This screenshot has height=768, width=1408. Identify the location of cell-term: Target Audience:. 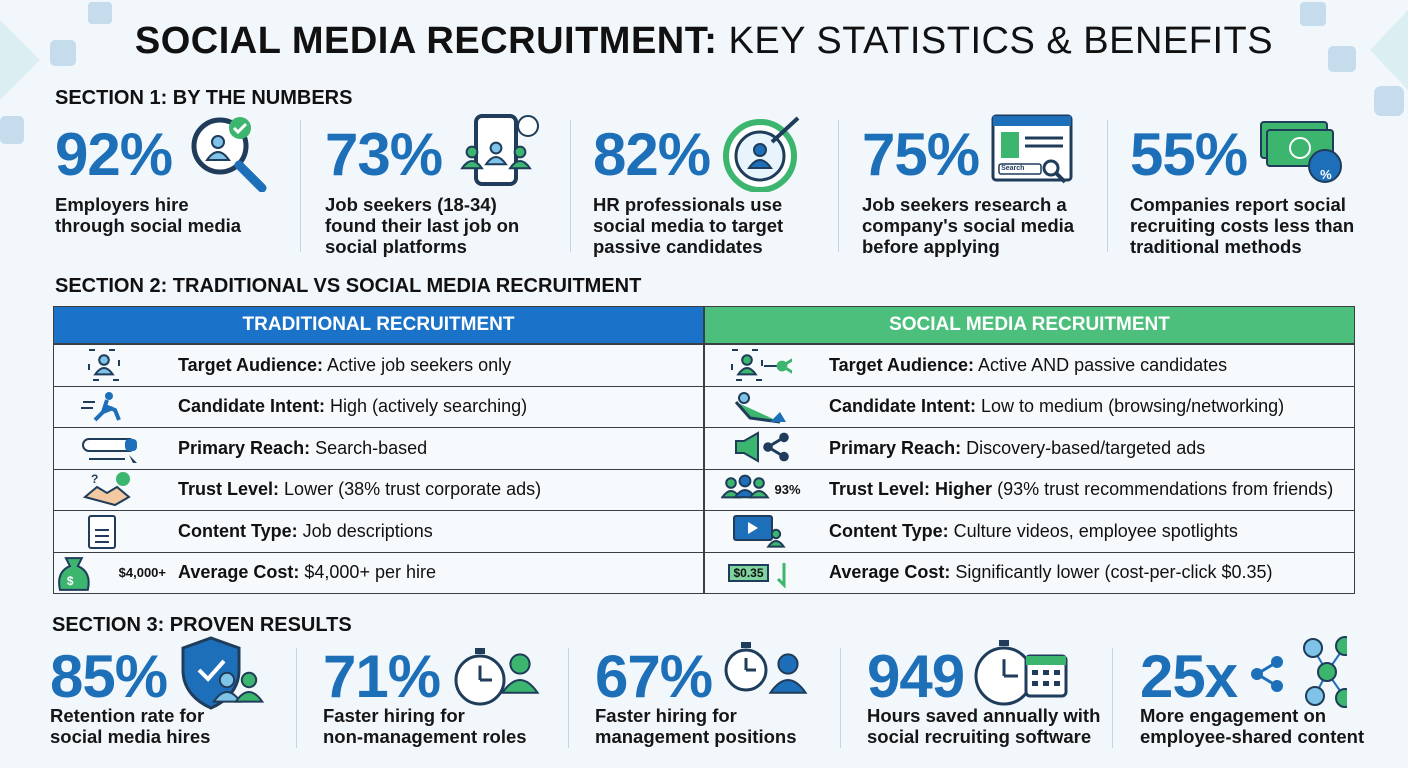
(251, 364).